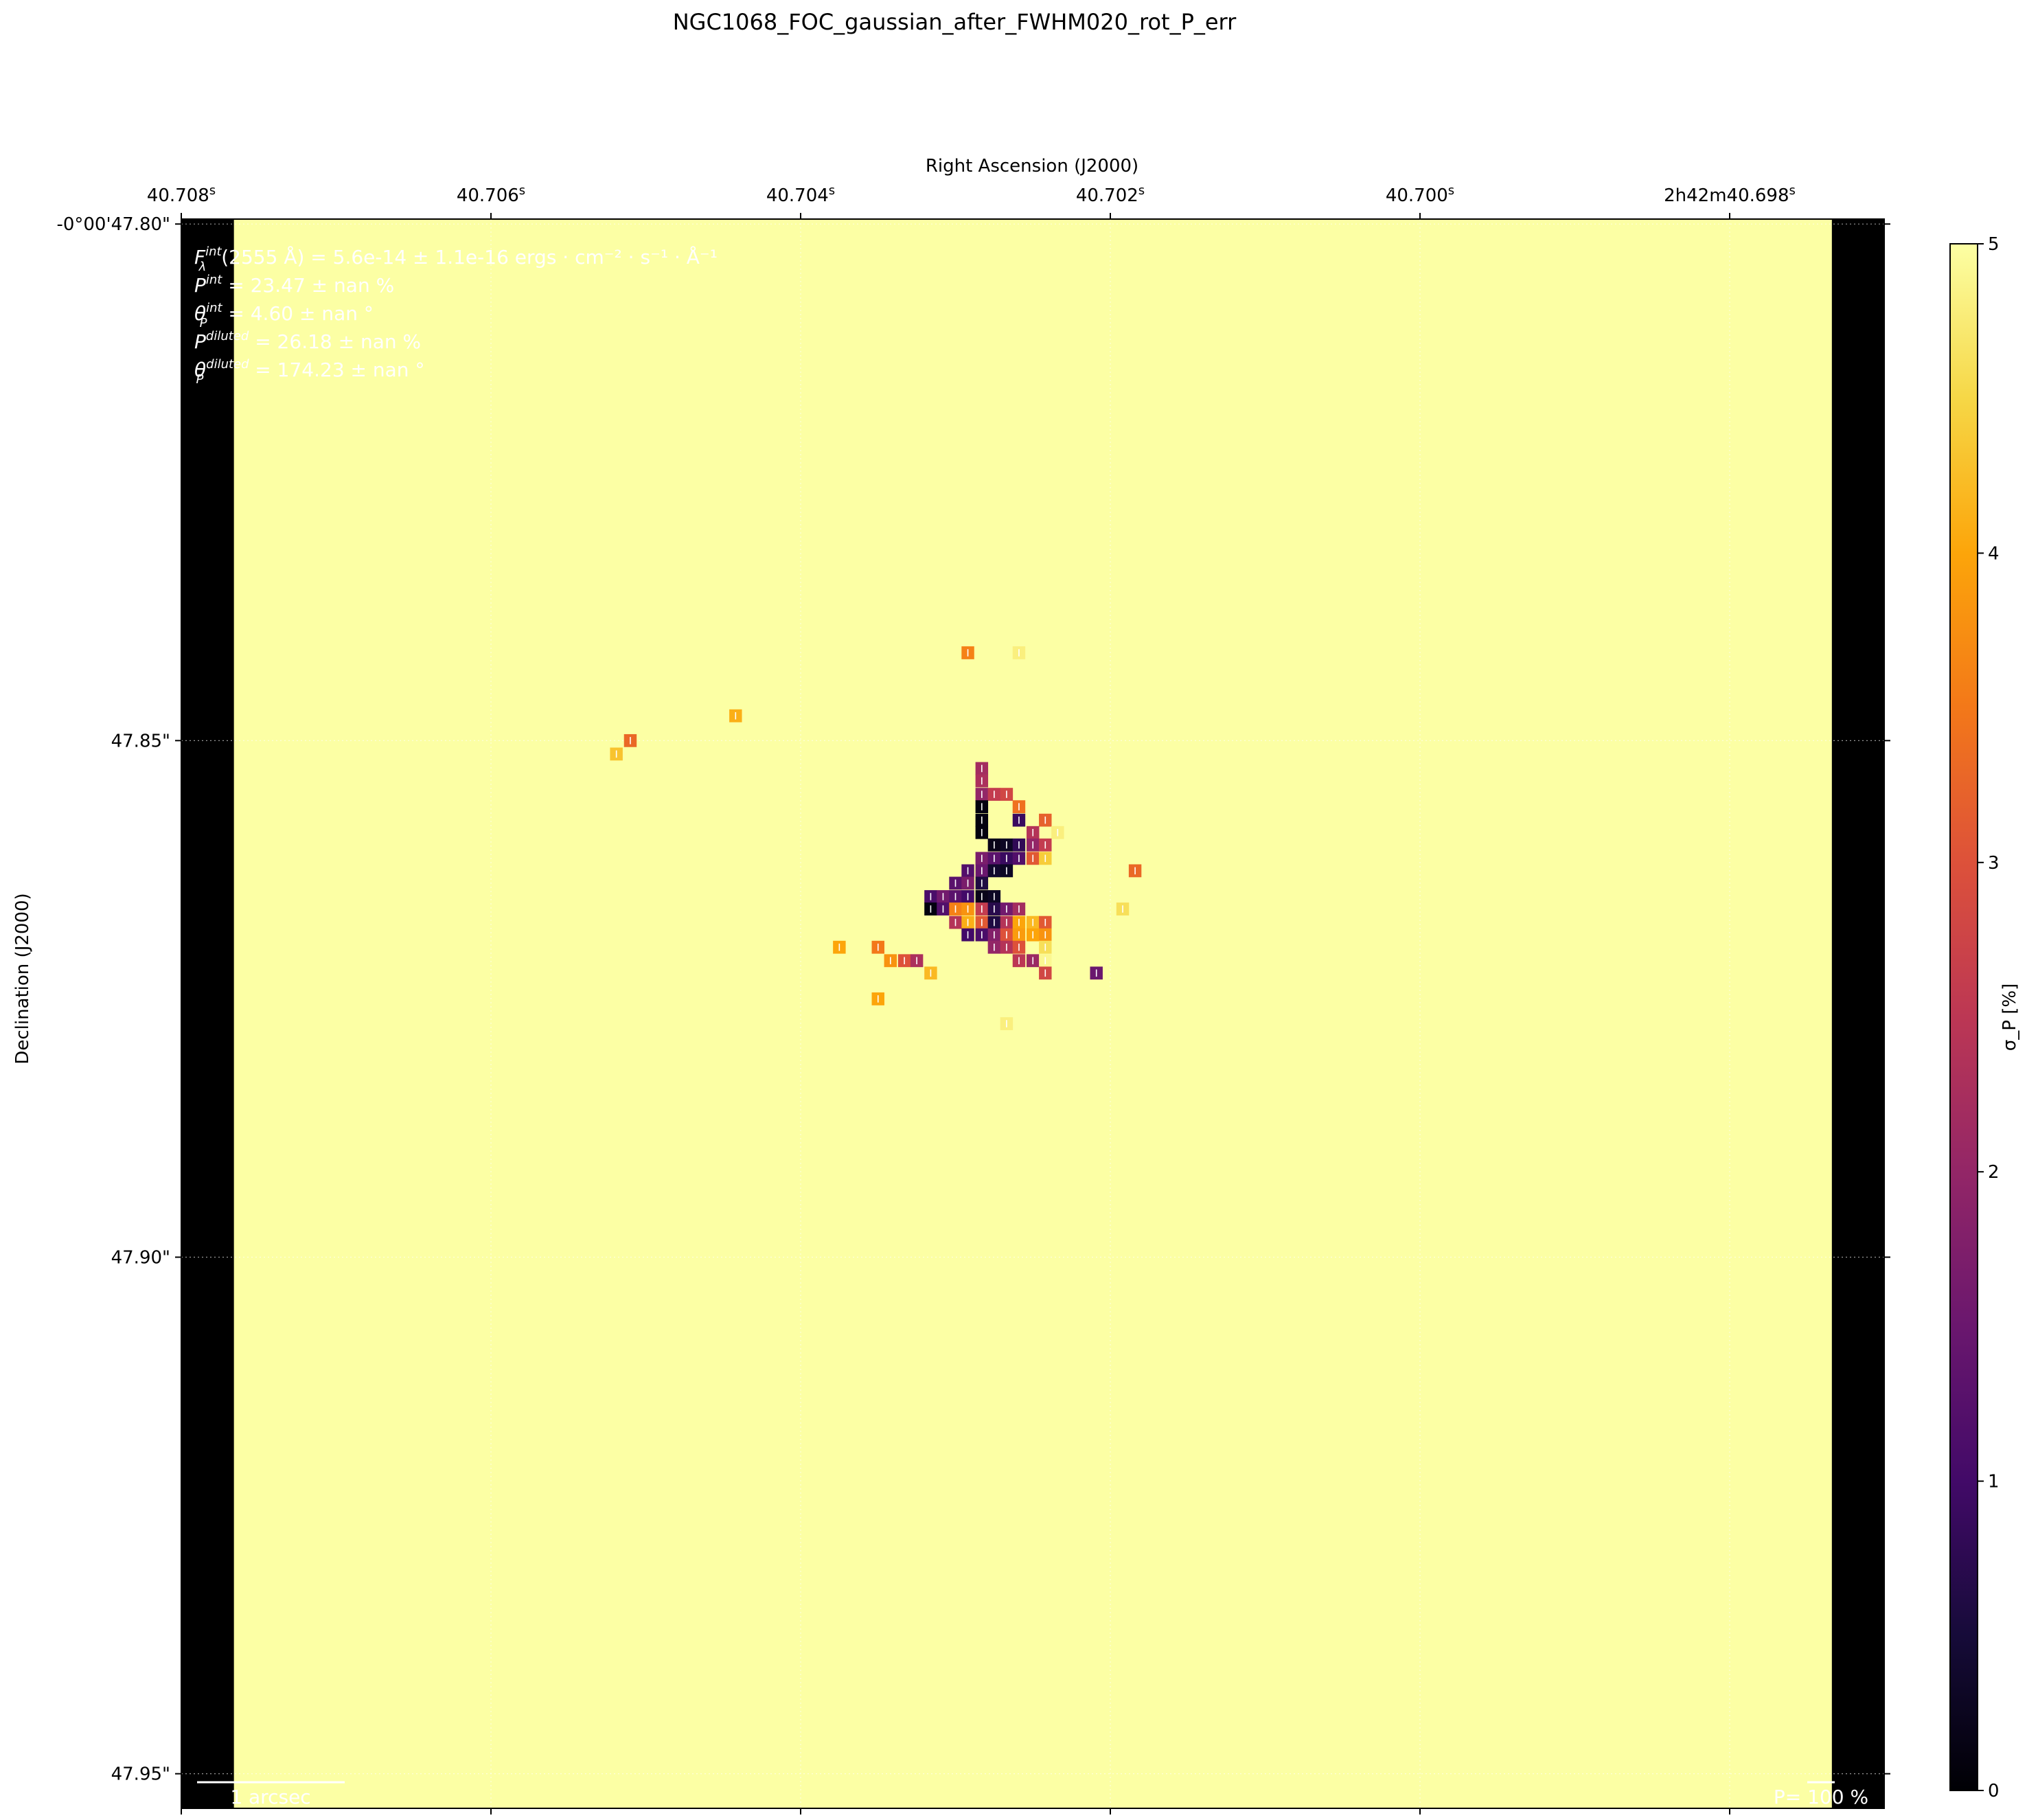 The width and height of the screenshot is (2027, 1820). I want to click on x-tick-label: 40.700s, so click(1420, 194).